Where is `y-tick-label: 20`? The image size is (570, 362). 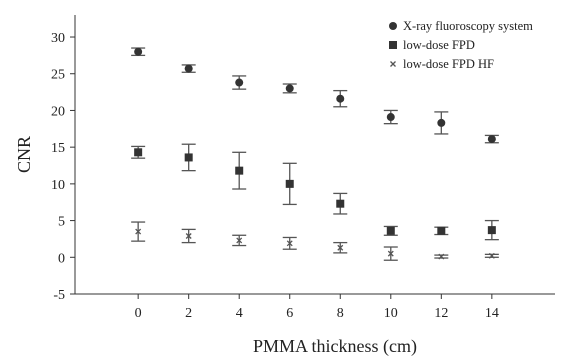 y-tick-label: 20 is located at coordinates (58, 111).